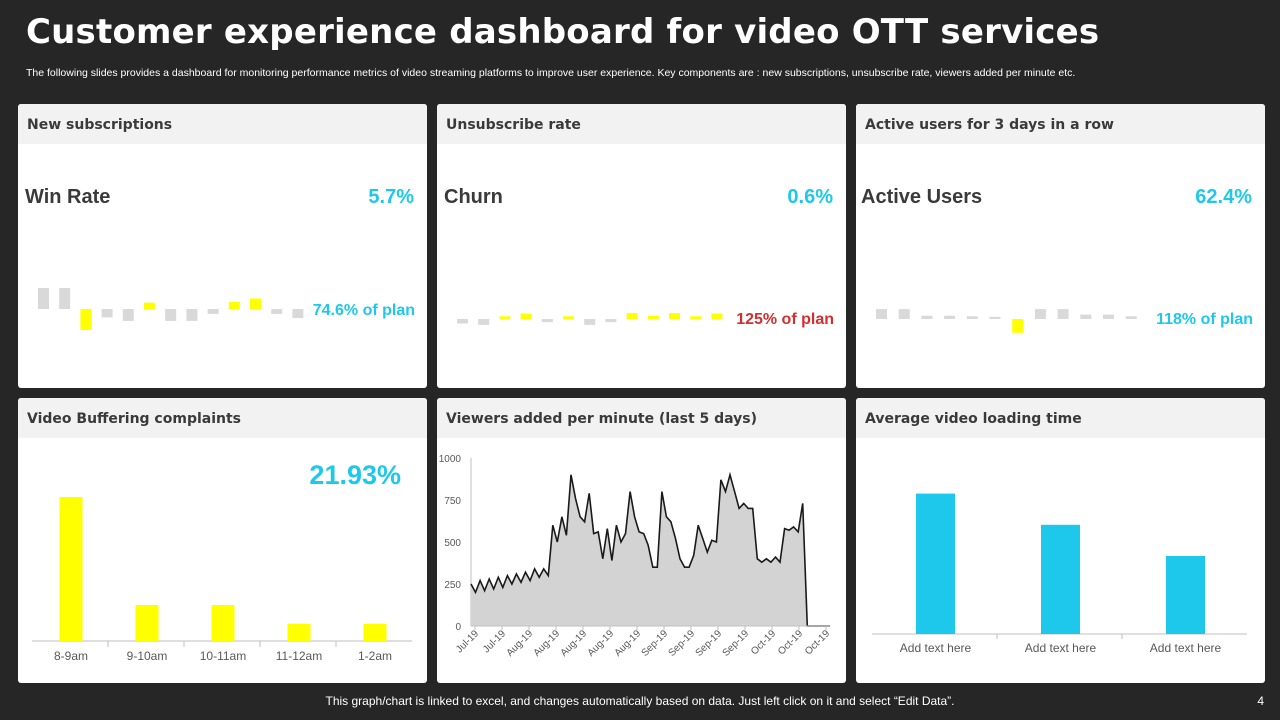 Image resolution: width=1280 pixels, height=720 pixels. I want to click on page-number: 4, so click(1260, 701).